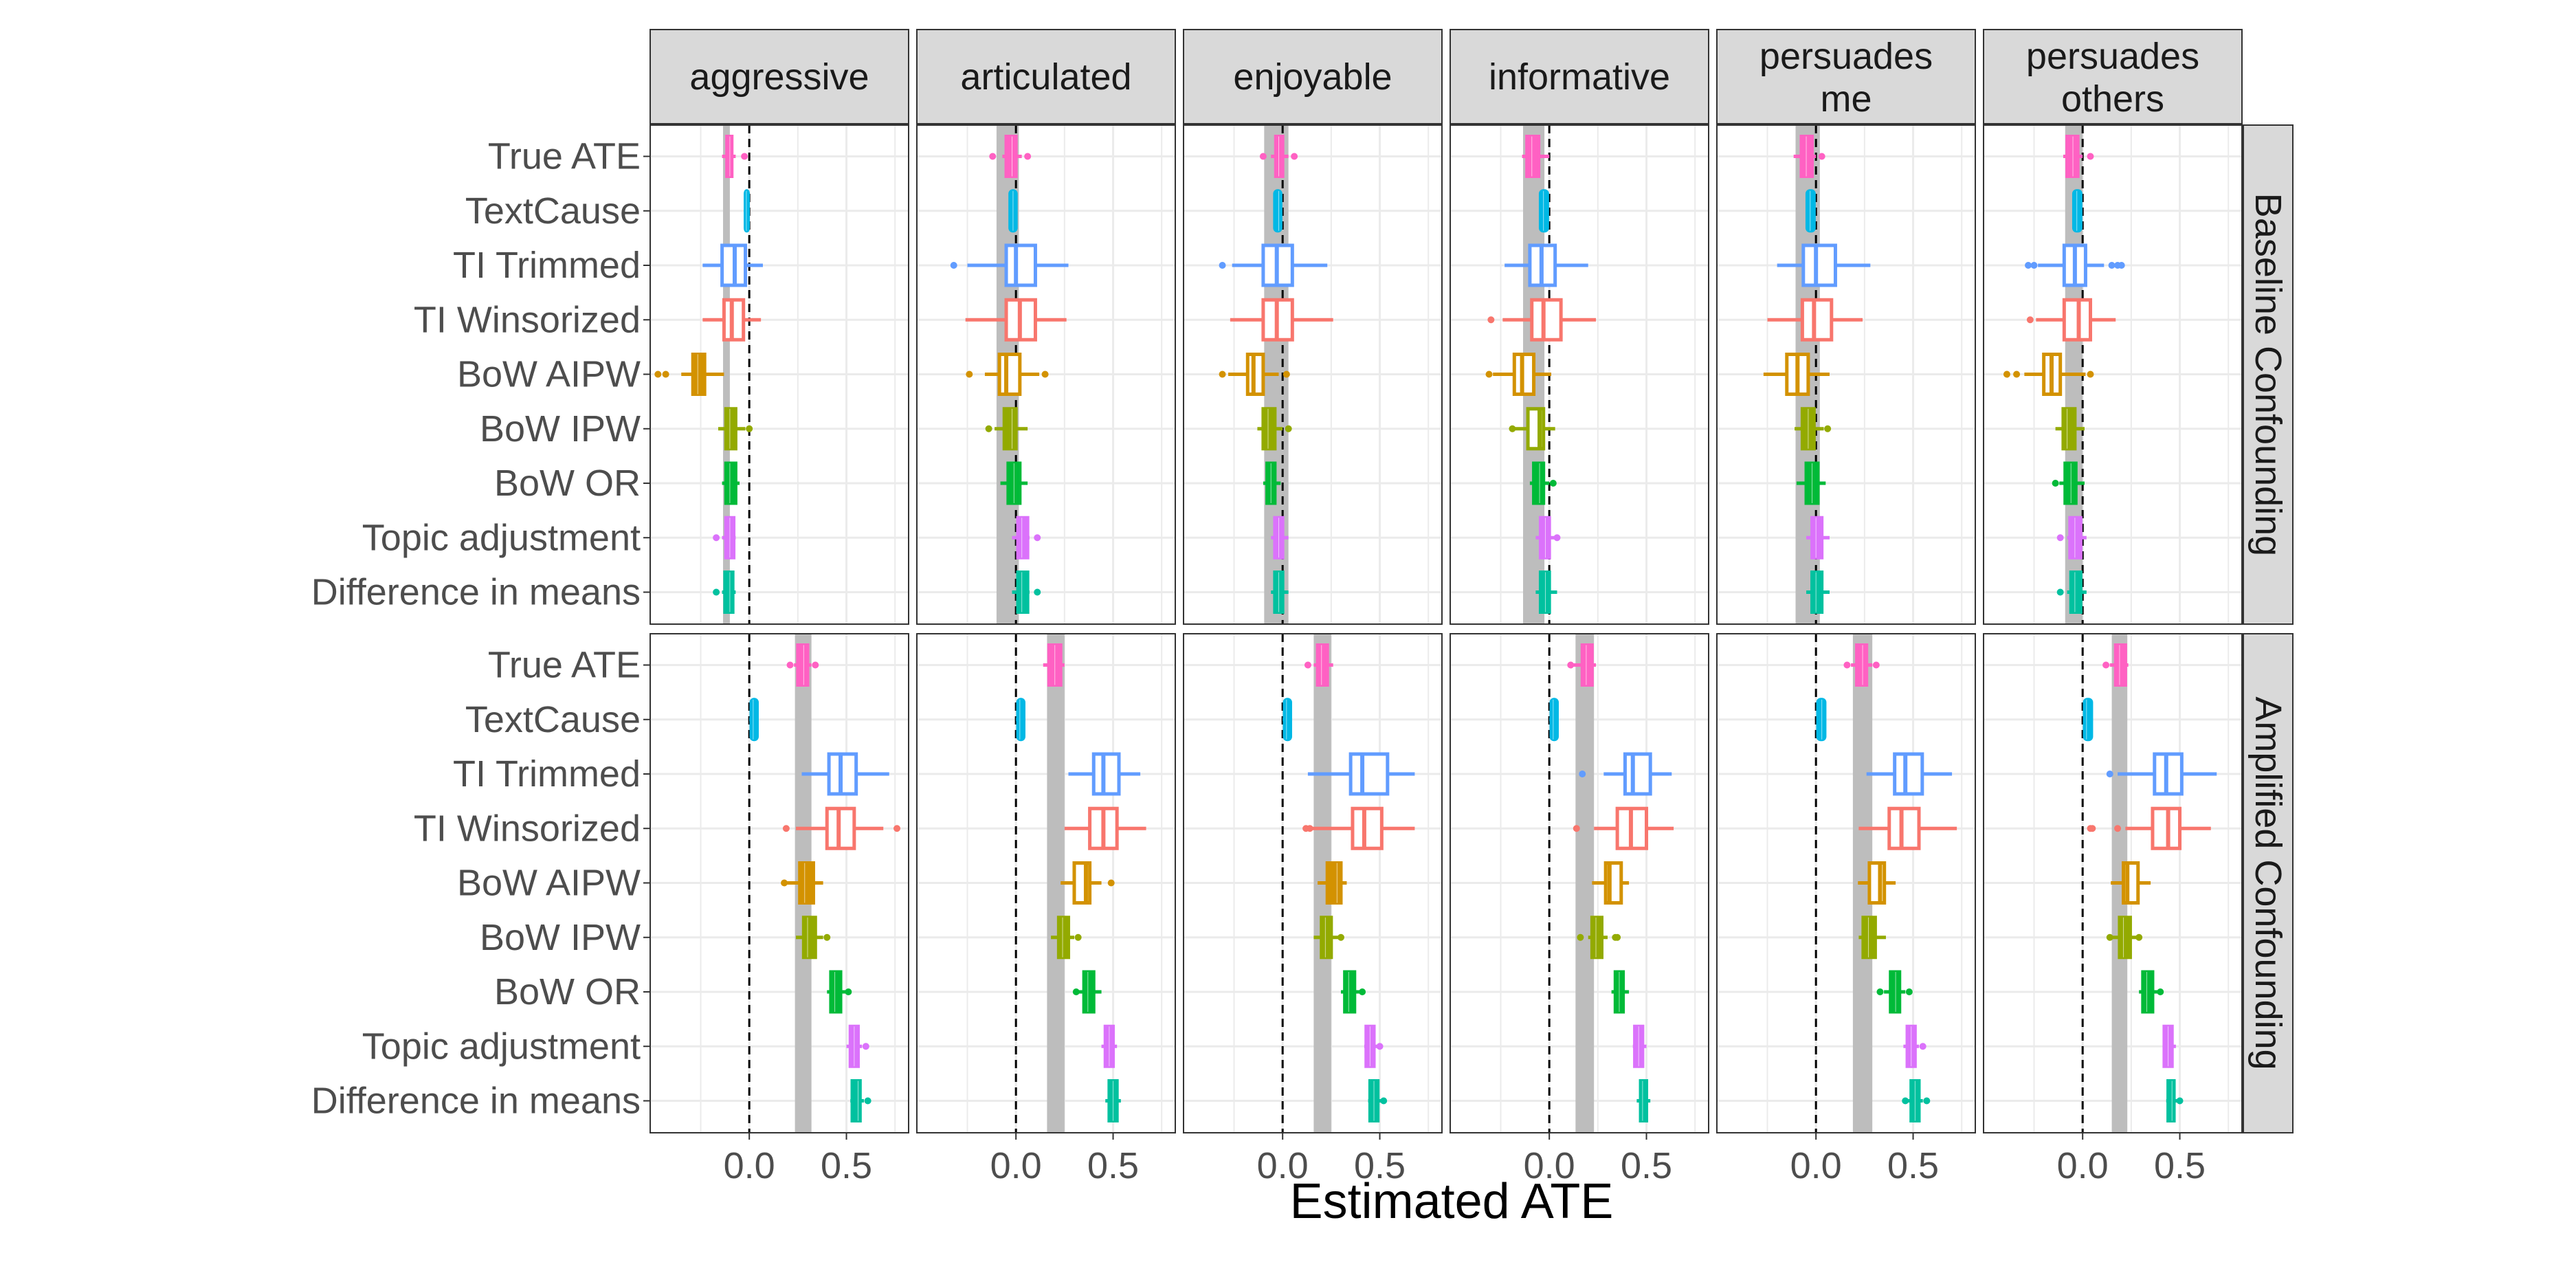  I want to click on x-axis-labels: 0.0 0.5 0.0 0.5 0.0 0.5 0.0 0.5 0.0 0.5 0.0 0.5, so click(1465, 1159).